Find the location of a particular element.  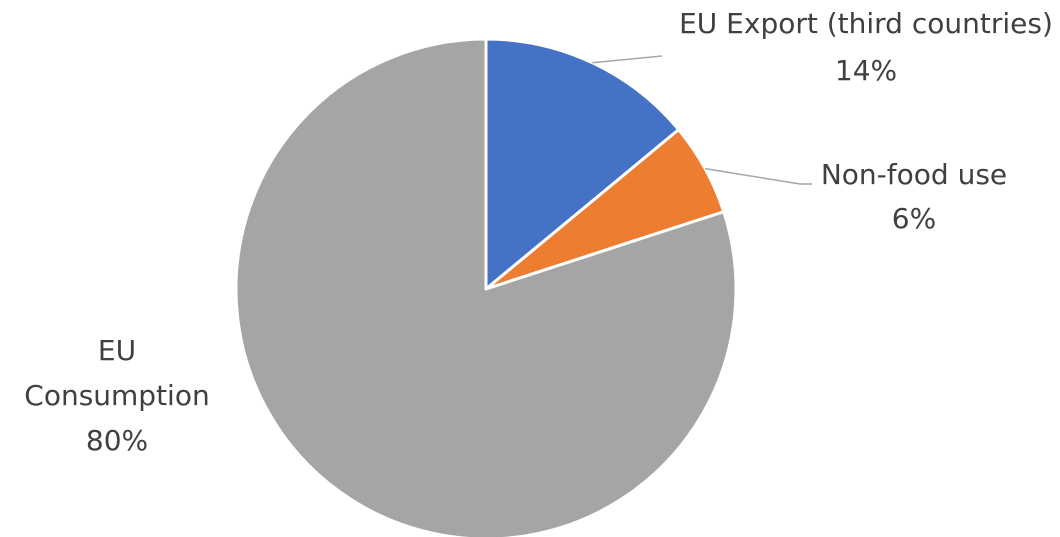

leader-line-eu-export-third-countries is located at coordinates (627, 59).